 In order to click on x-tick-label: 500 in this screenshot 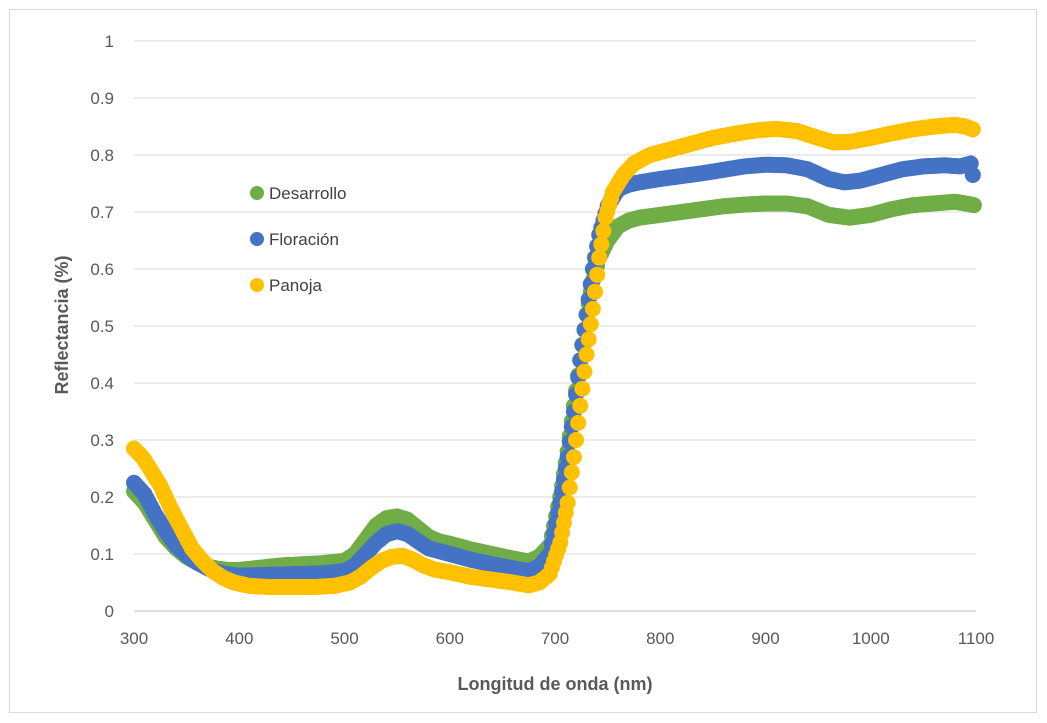, I will do `click(344, 638)`.